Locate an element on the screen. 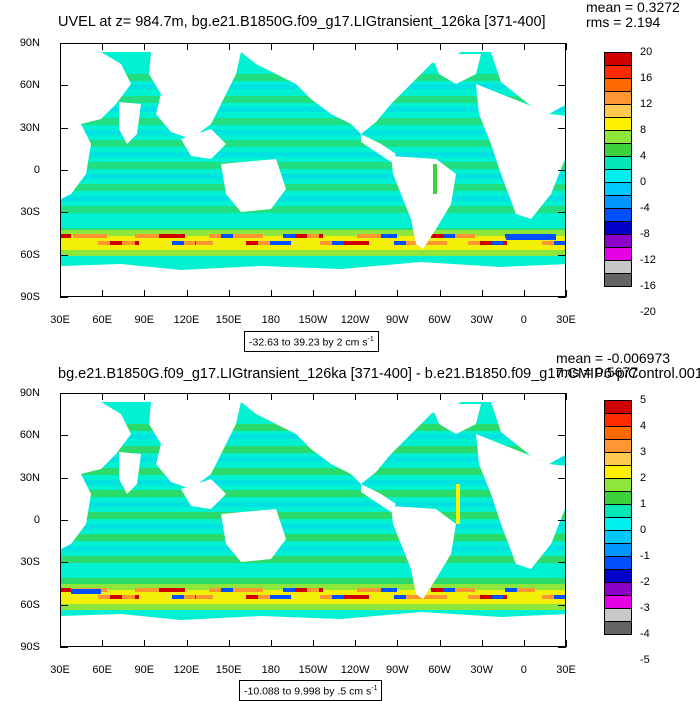 This screenshot has height=701, width=700. colorbar-label: 2 is located at coordinates (643, 478).